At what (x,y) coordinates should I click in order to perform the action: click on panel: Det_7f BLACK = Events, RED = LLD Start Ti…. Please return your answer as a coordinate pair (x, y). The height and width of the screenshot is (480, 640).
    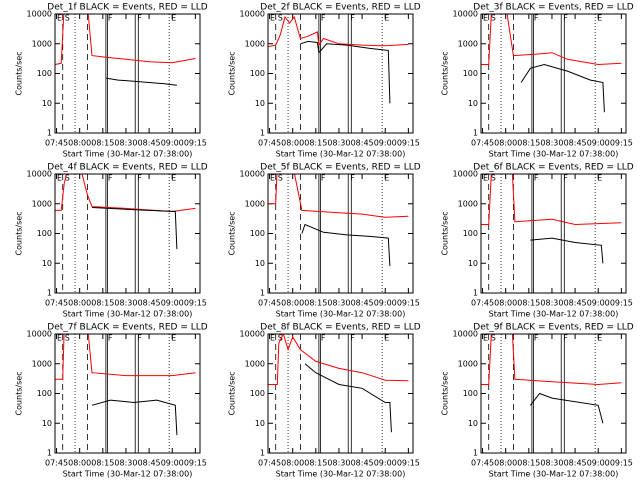
    Looking at the image, I should click on (111, 401).